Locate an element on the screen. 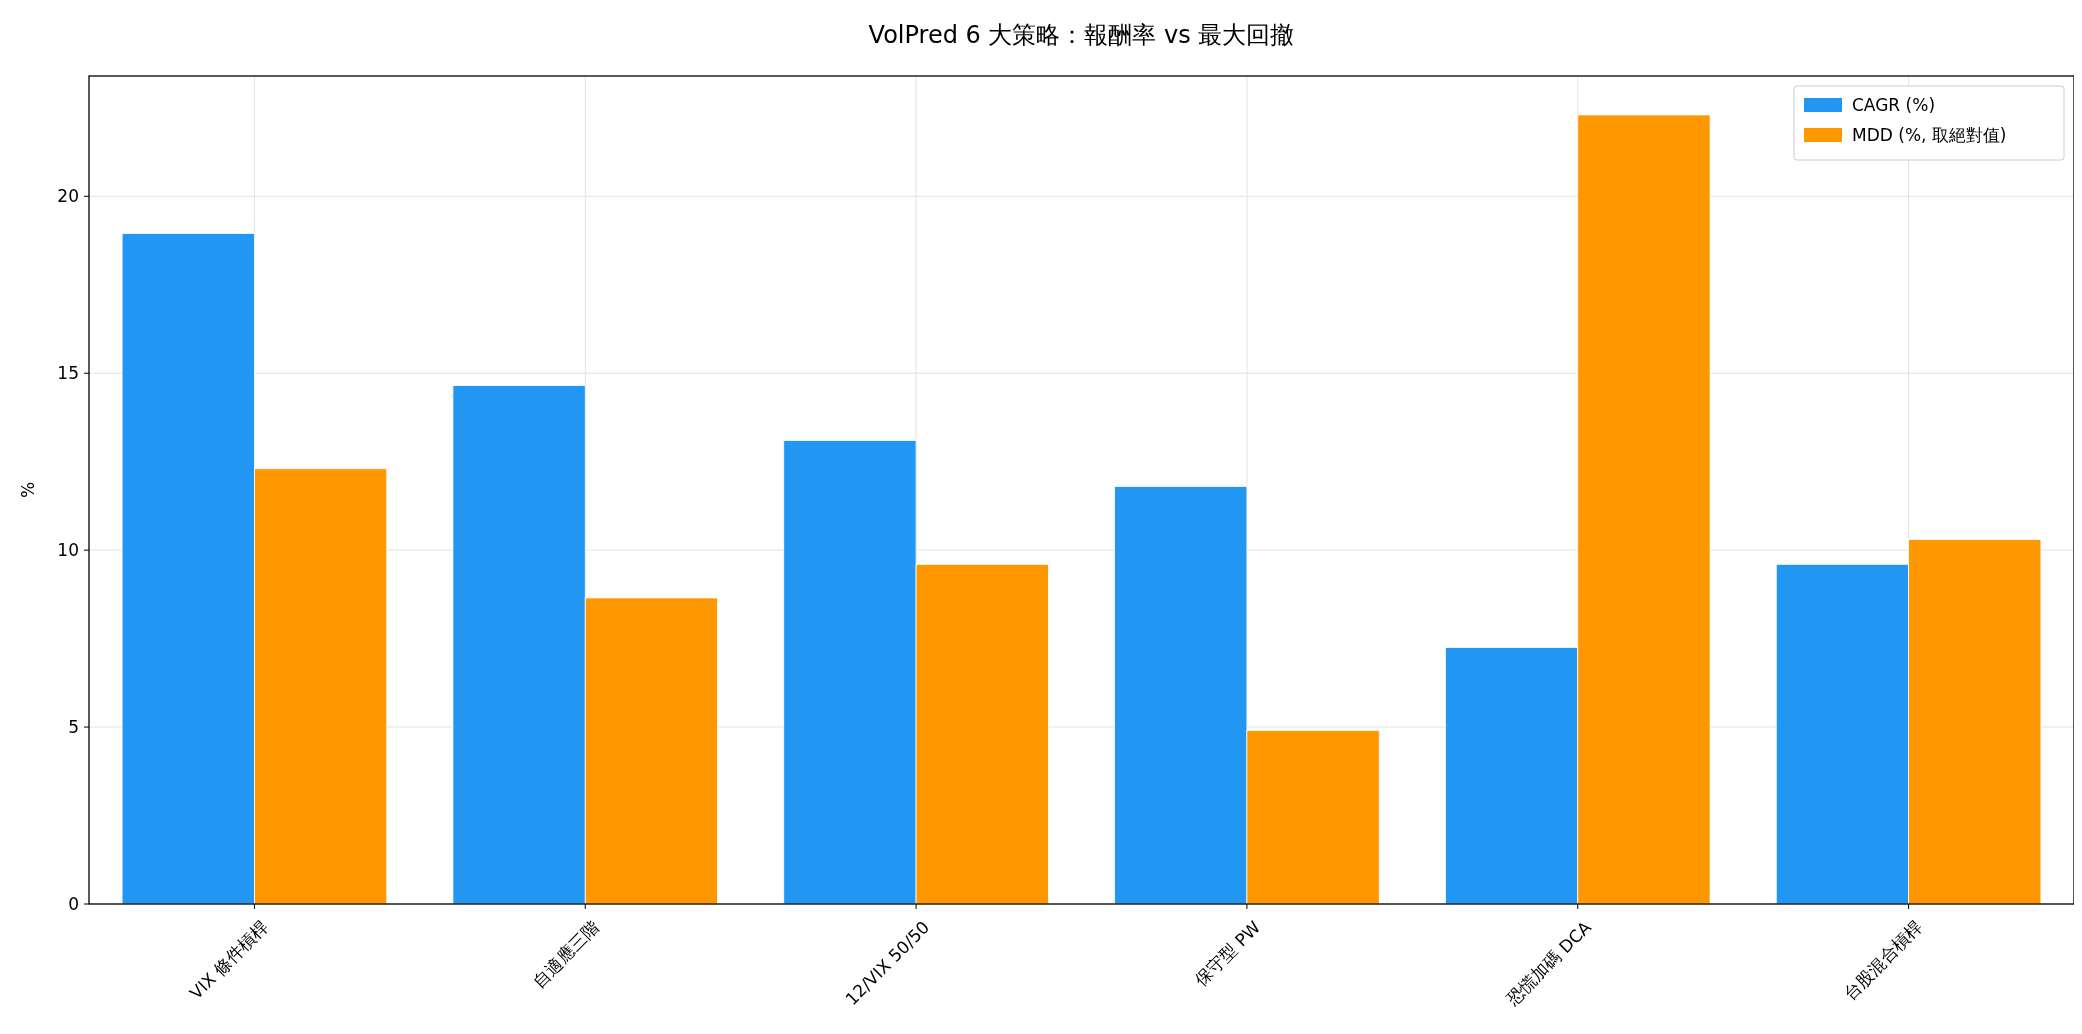 The height and width of the screenshot is (1034, 2082). chart-title: VolPred 6 大策略：報酬率 vs 最大回撤 is located at coordinates (1081, 35).